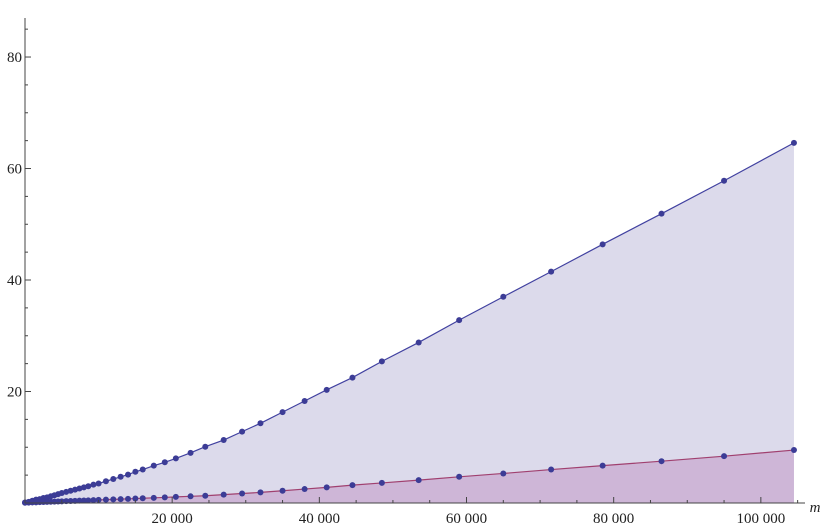 The width and height of the screenshot is (829, 527). Describe the element at coordinates (466, 519) in the screenshot. I see `x-tick-label: 60 000` at that location.